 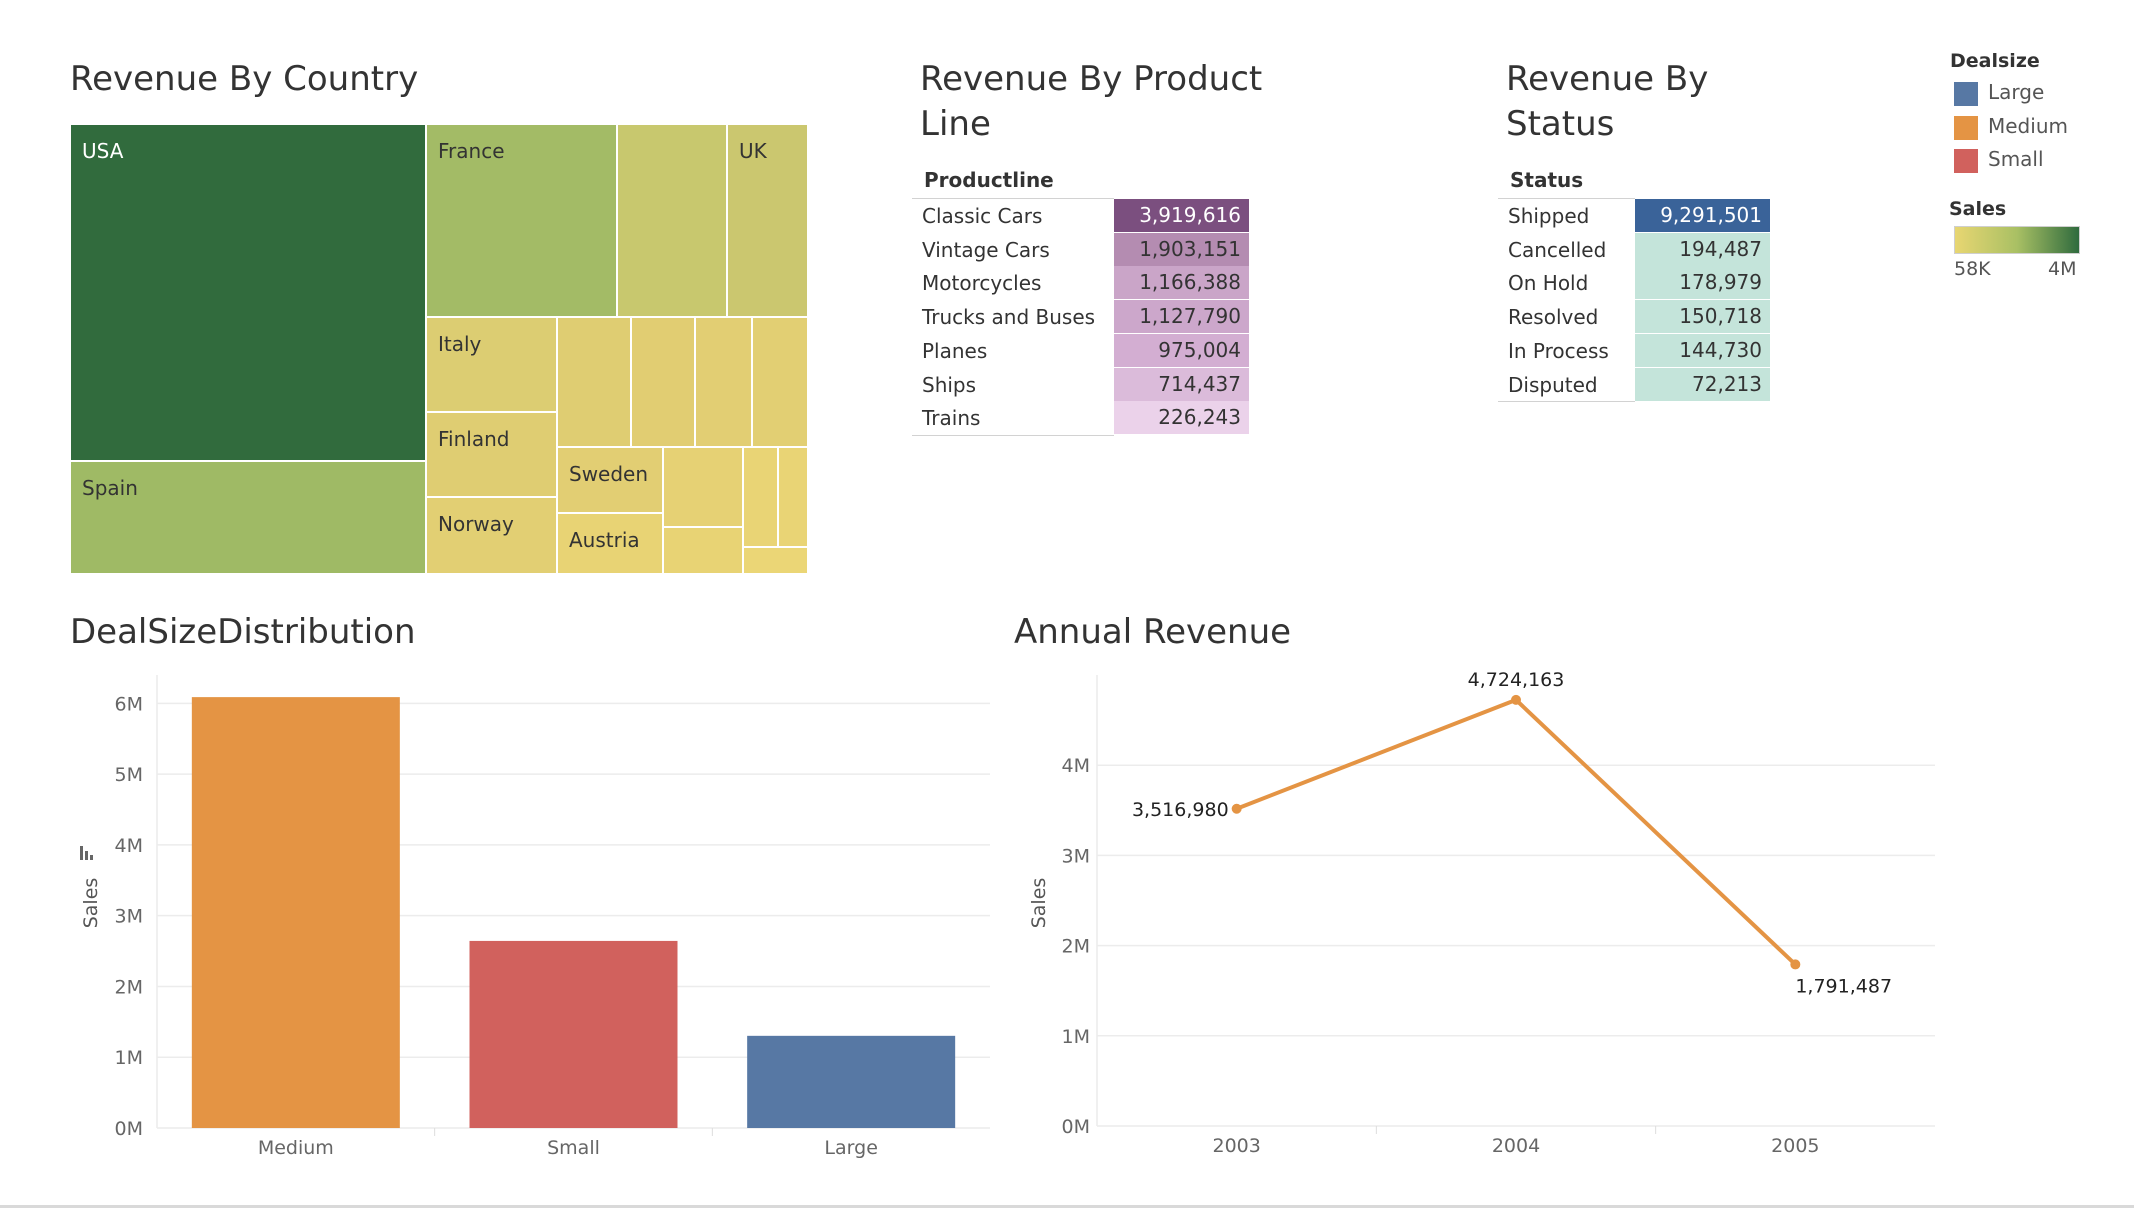 I want to click on line-marks: 3,516,980 4,724,163 1,791,487, so click(x=1512, y=833).